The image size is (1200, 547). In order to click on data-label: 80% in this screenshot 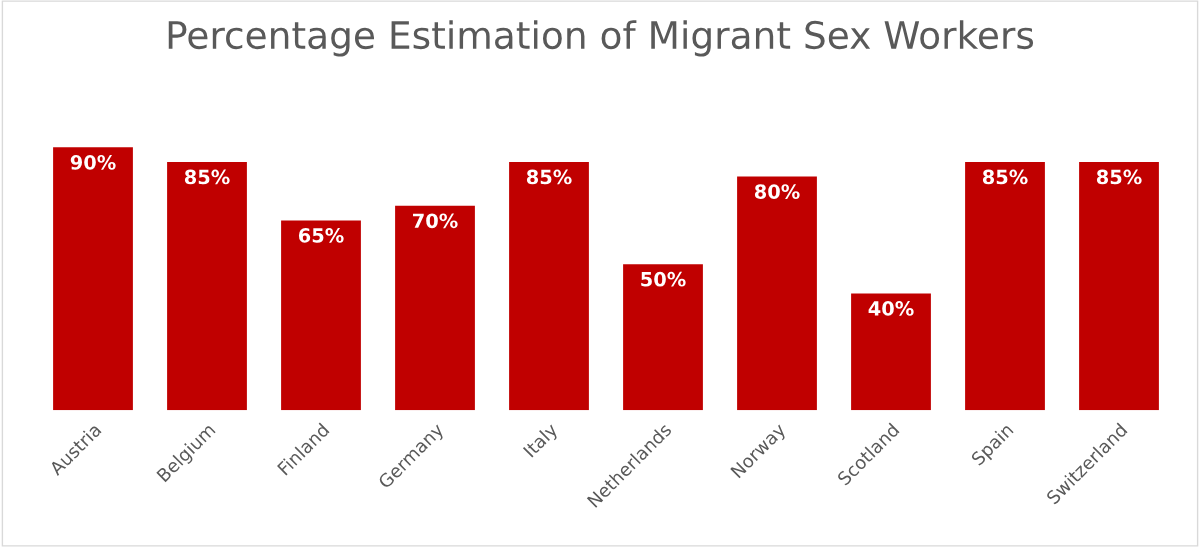, I will do `click(777, 191)`.